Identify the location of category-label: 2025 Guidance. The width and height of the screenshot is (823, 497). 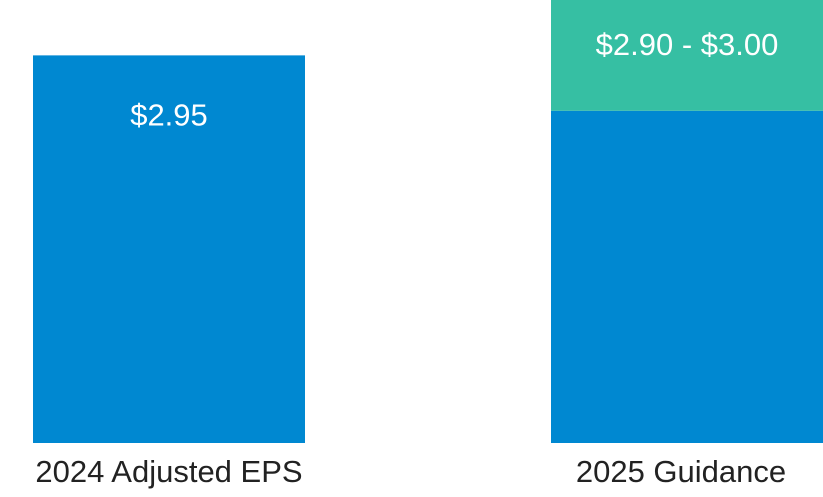
(681, 471).